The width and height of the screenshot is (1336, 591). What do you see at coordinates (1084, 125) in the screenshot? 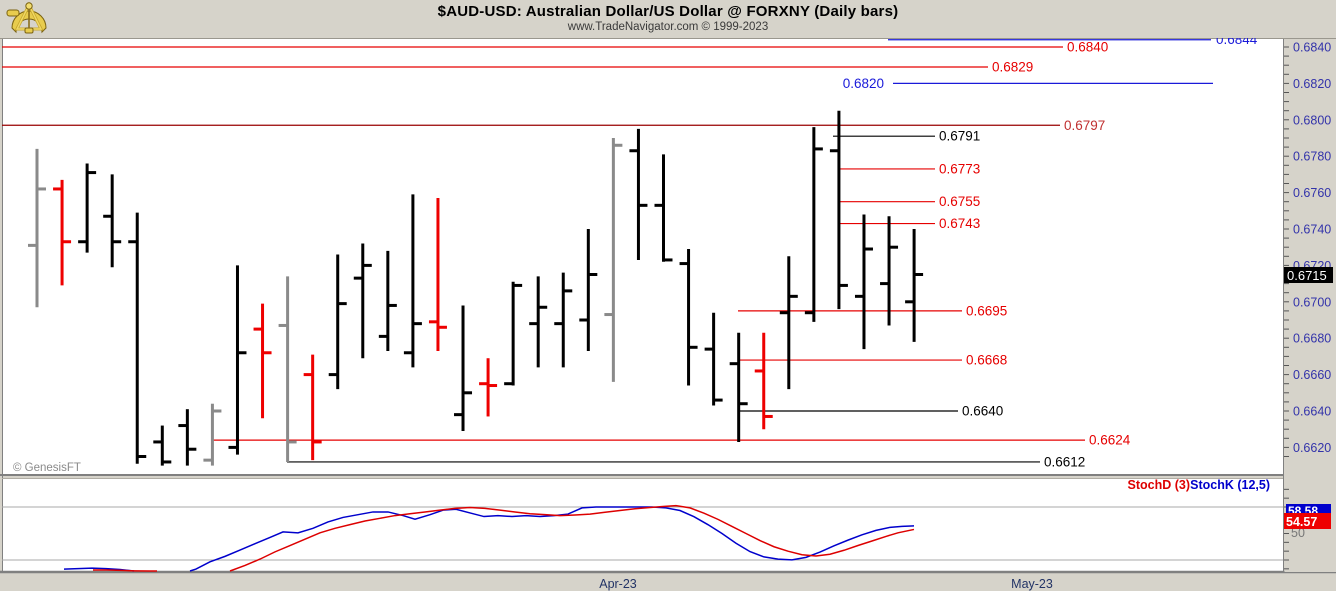
I see `price-level-label-0.6797: 0.6797` at bounding box center [1084, 125].